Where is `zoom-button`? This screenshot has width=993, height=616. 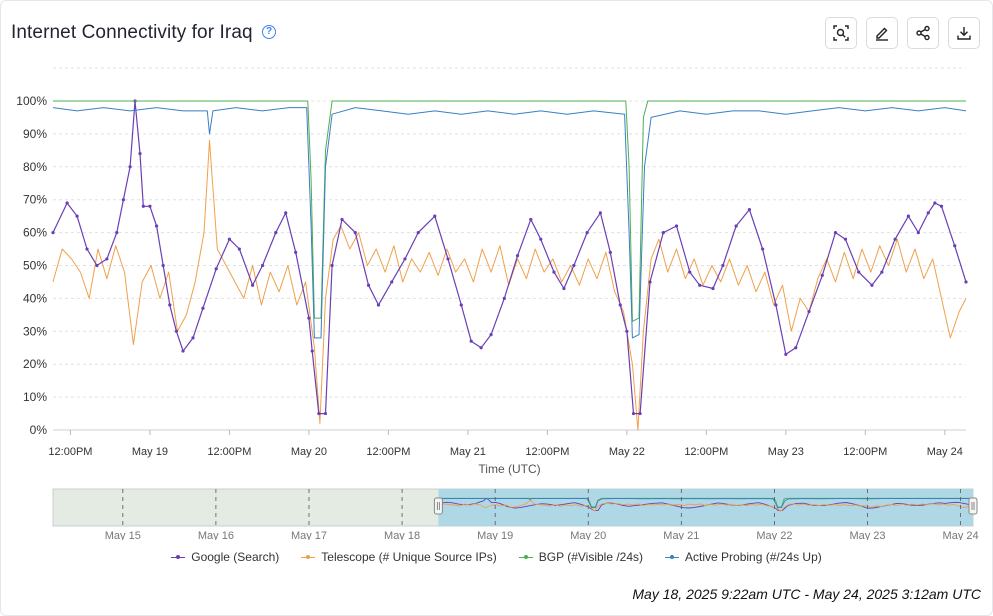 zoom-button is located at coordinates (841, 33).